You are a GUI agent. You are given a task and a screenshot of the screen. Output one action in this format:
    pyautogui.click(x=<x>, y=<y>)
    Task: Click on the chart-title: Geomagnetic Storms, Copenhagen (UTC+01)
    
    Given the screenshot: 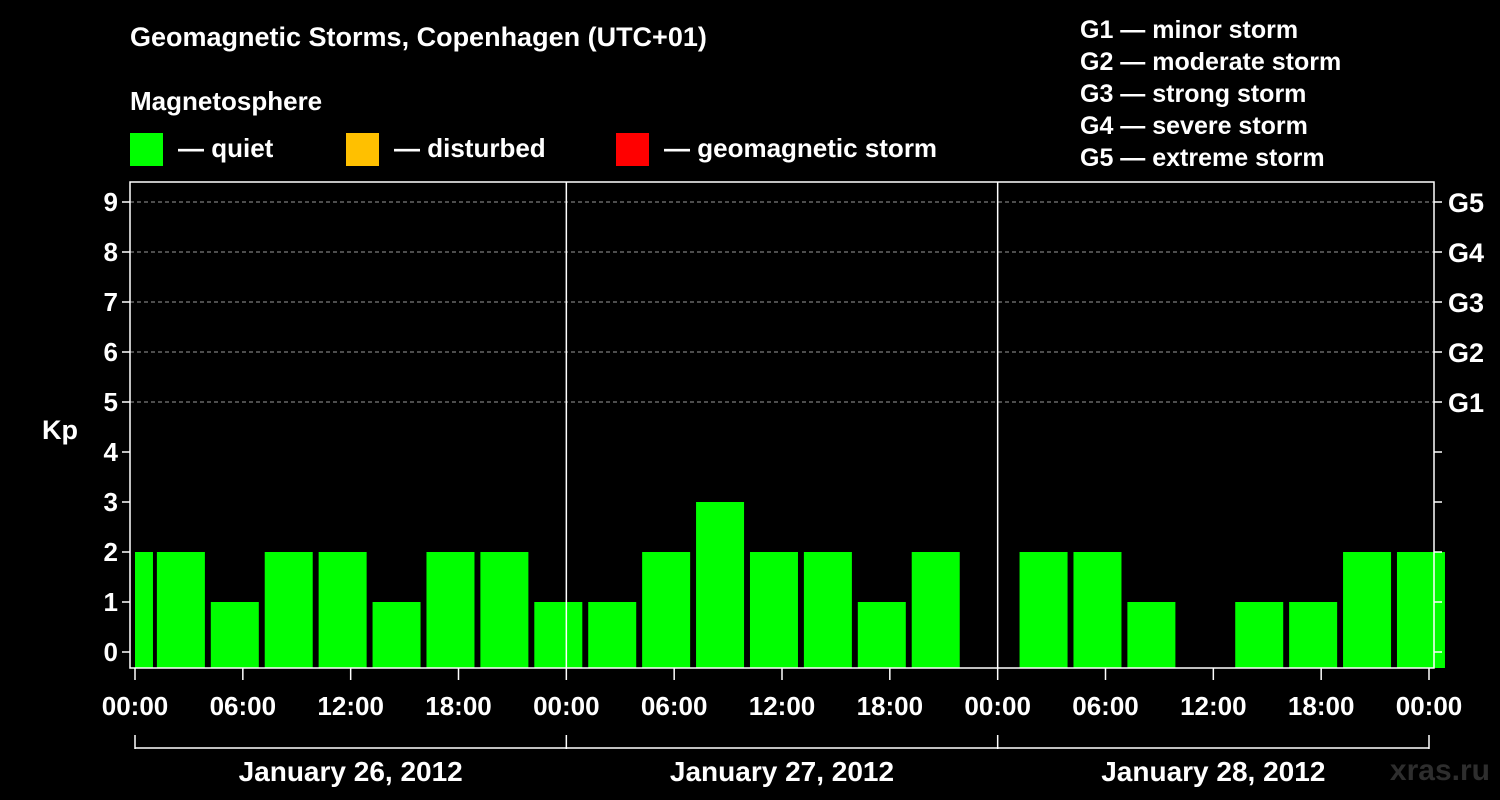 What is the action you would take?
    pyautogui.click(x=418, y=37)
    